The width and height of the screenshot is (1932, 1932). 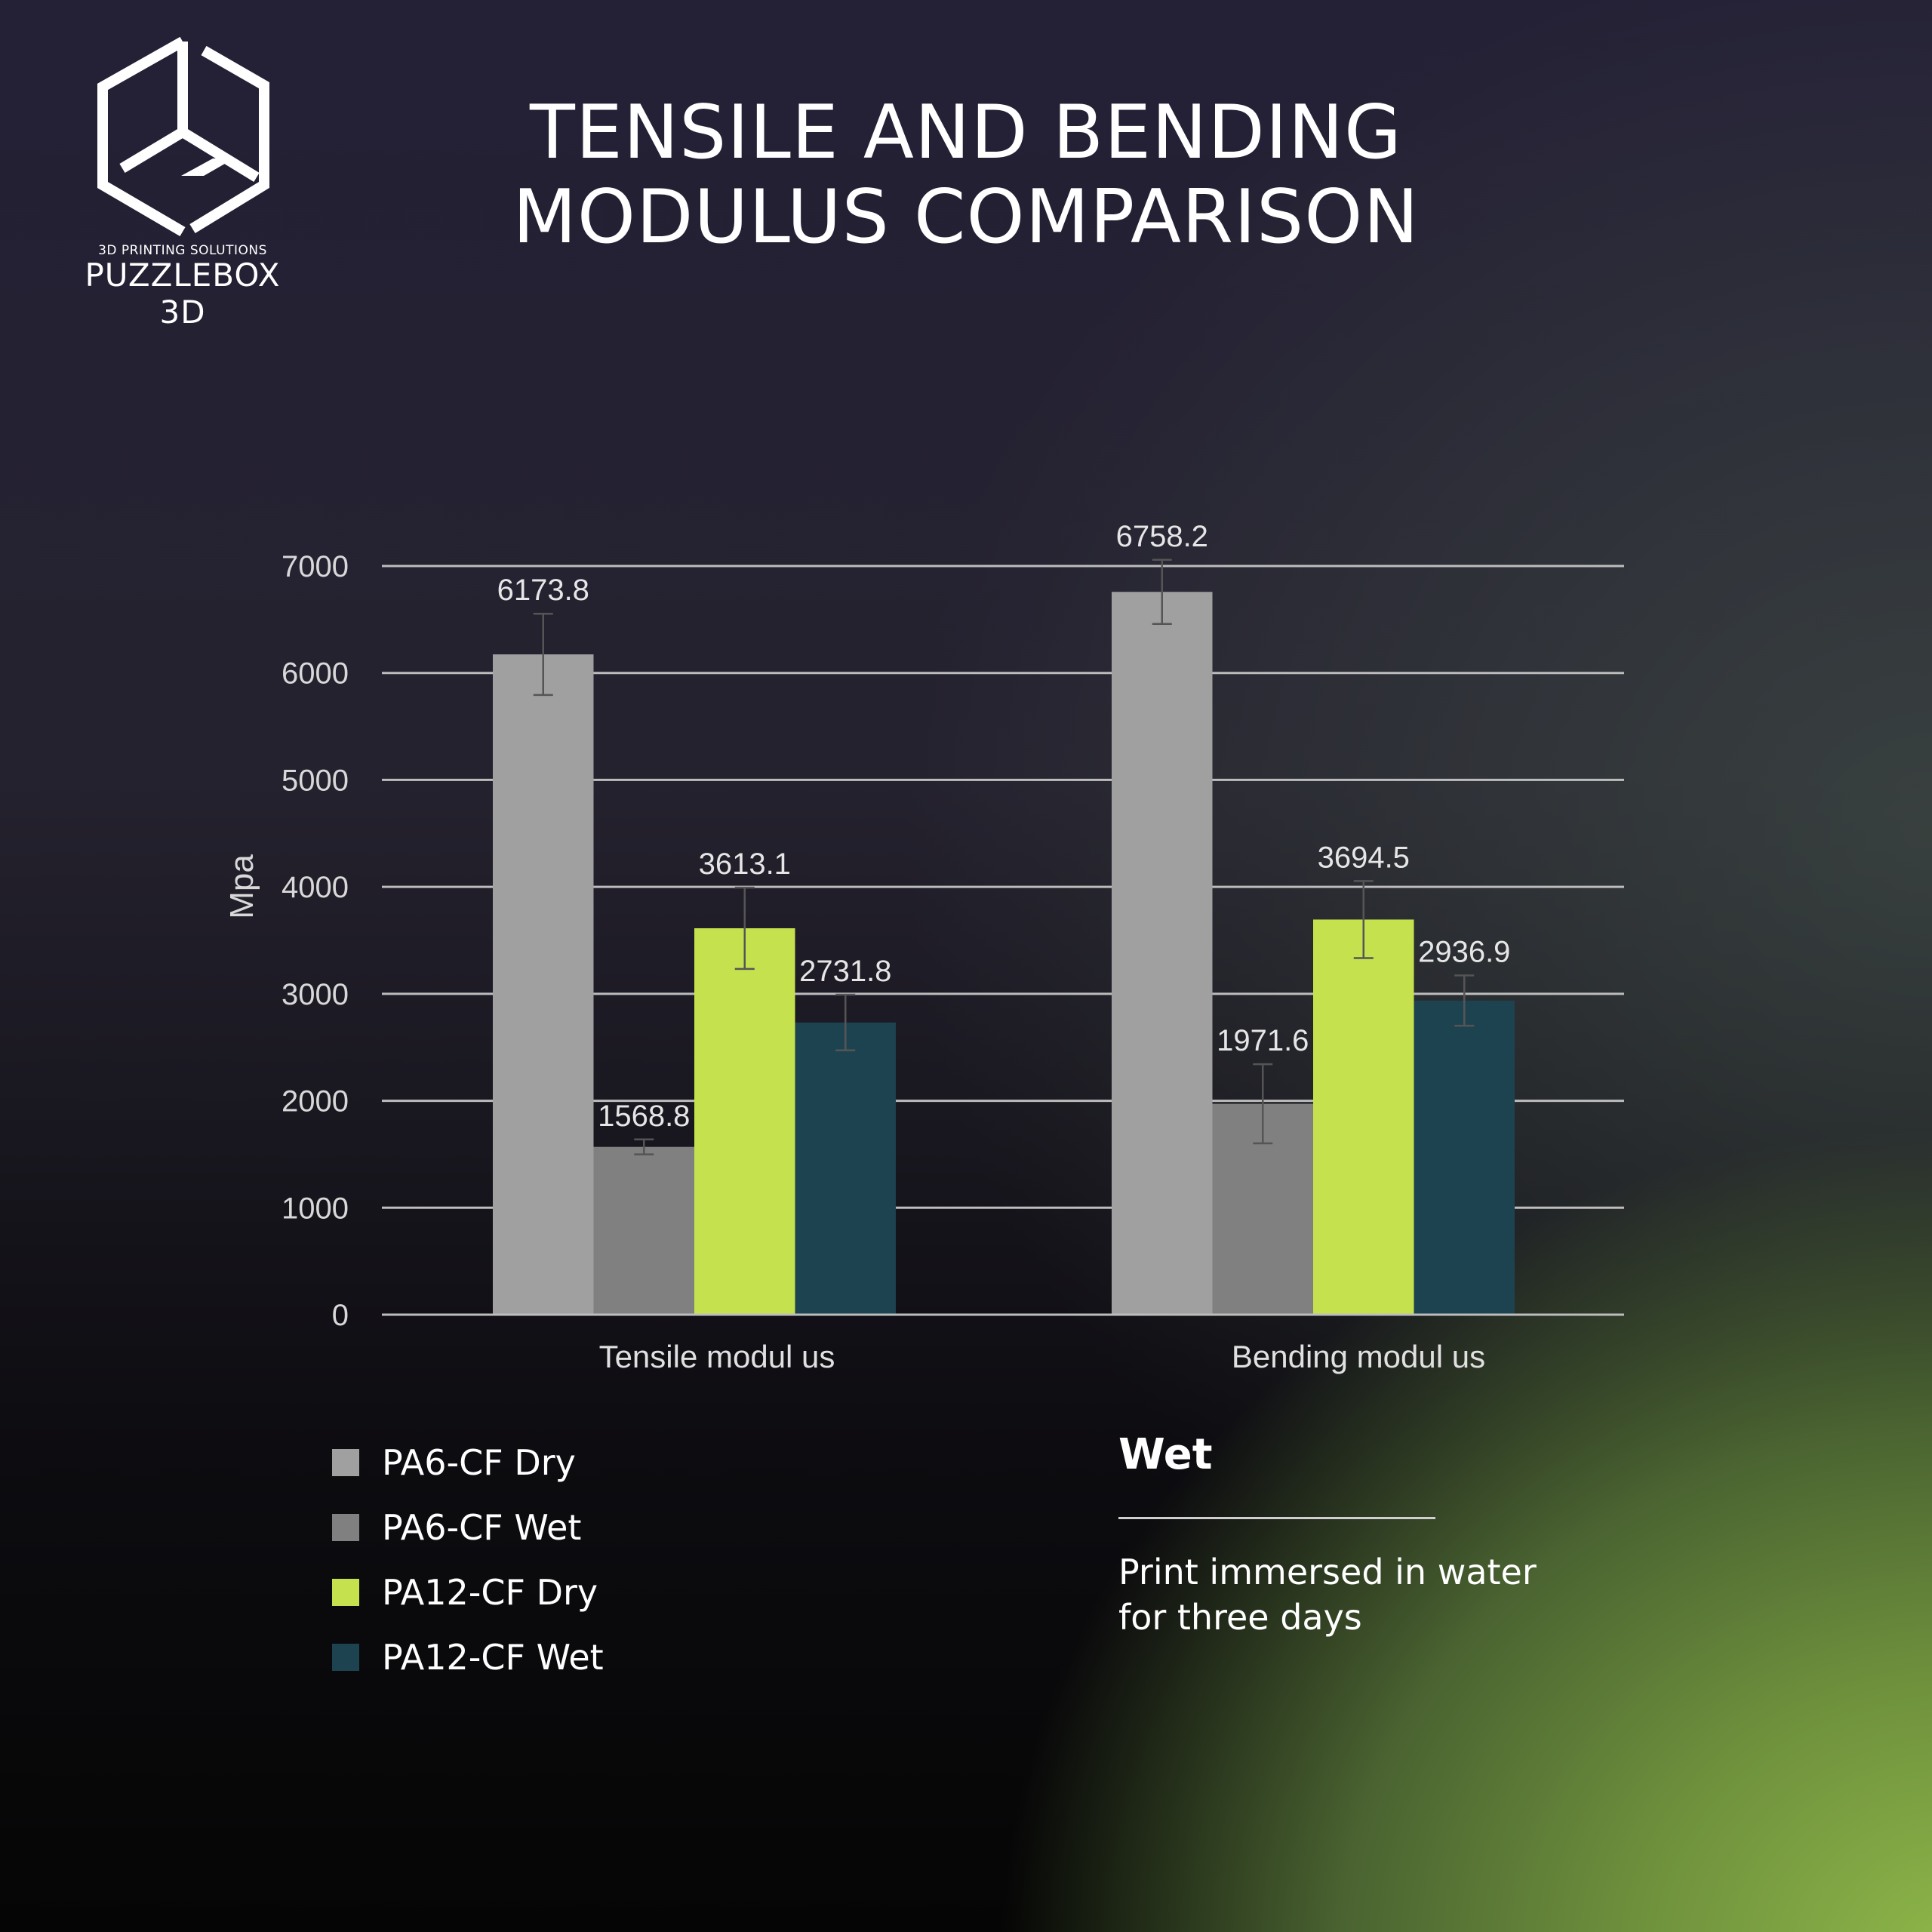 What do you see at coordinates (340, 1315) in the screenshot?
I see `y-tick-label: 0` at bounding box center [340, 1315].